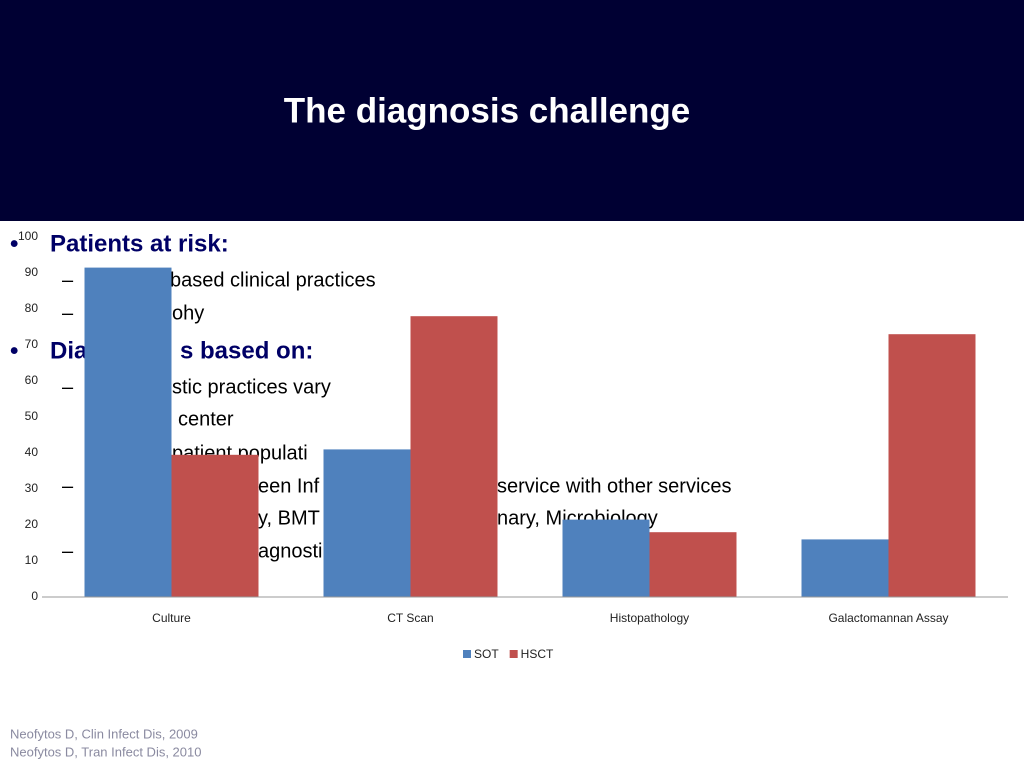 The height and width of the screenshot is (768, 1024). Describe the element at coordinates (410, 618) in the screenshot. I see `x-tick-label: CT Scan` at that location.